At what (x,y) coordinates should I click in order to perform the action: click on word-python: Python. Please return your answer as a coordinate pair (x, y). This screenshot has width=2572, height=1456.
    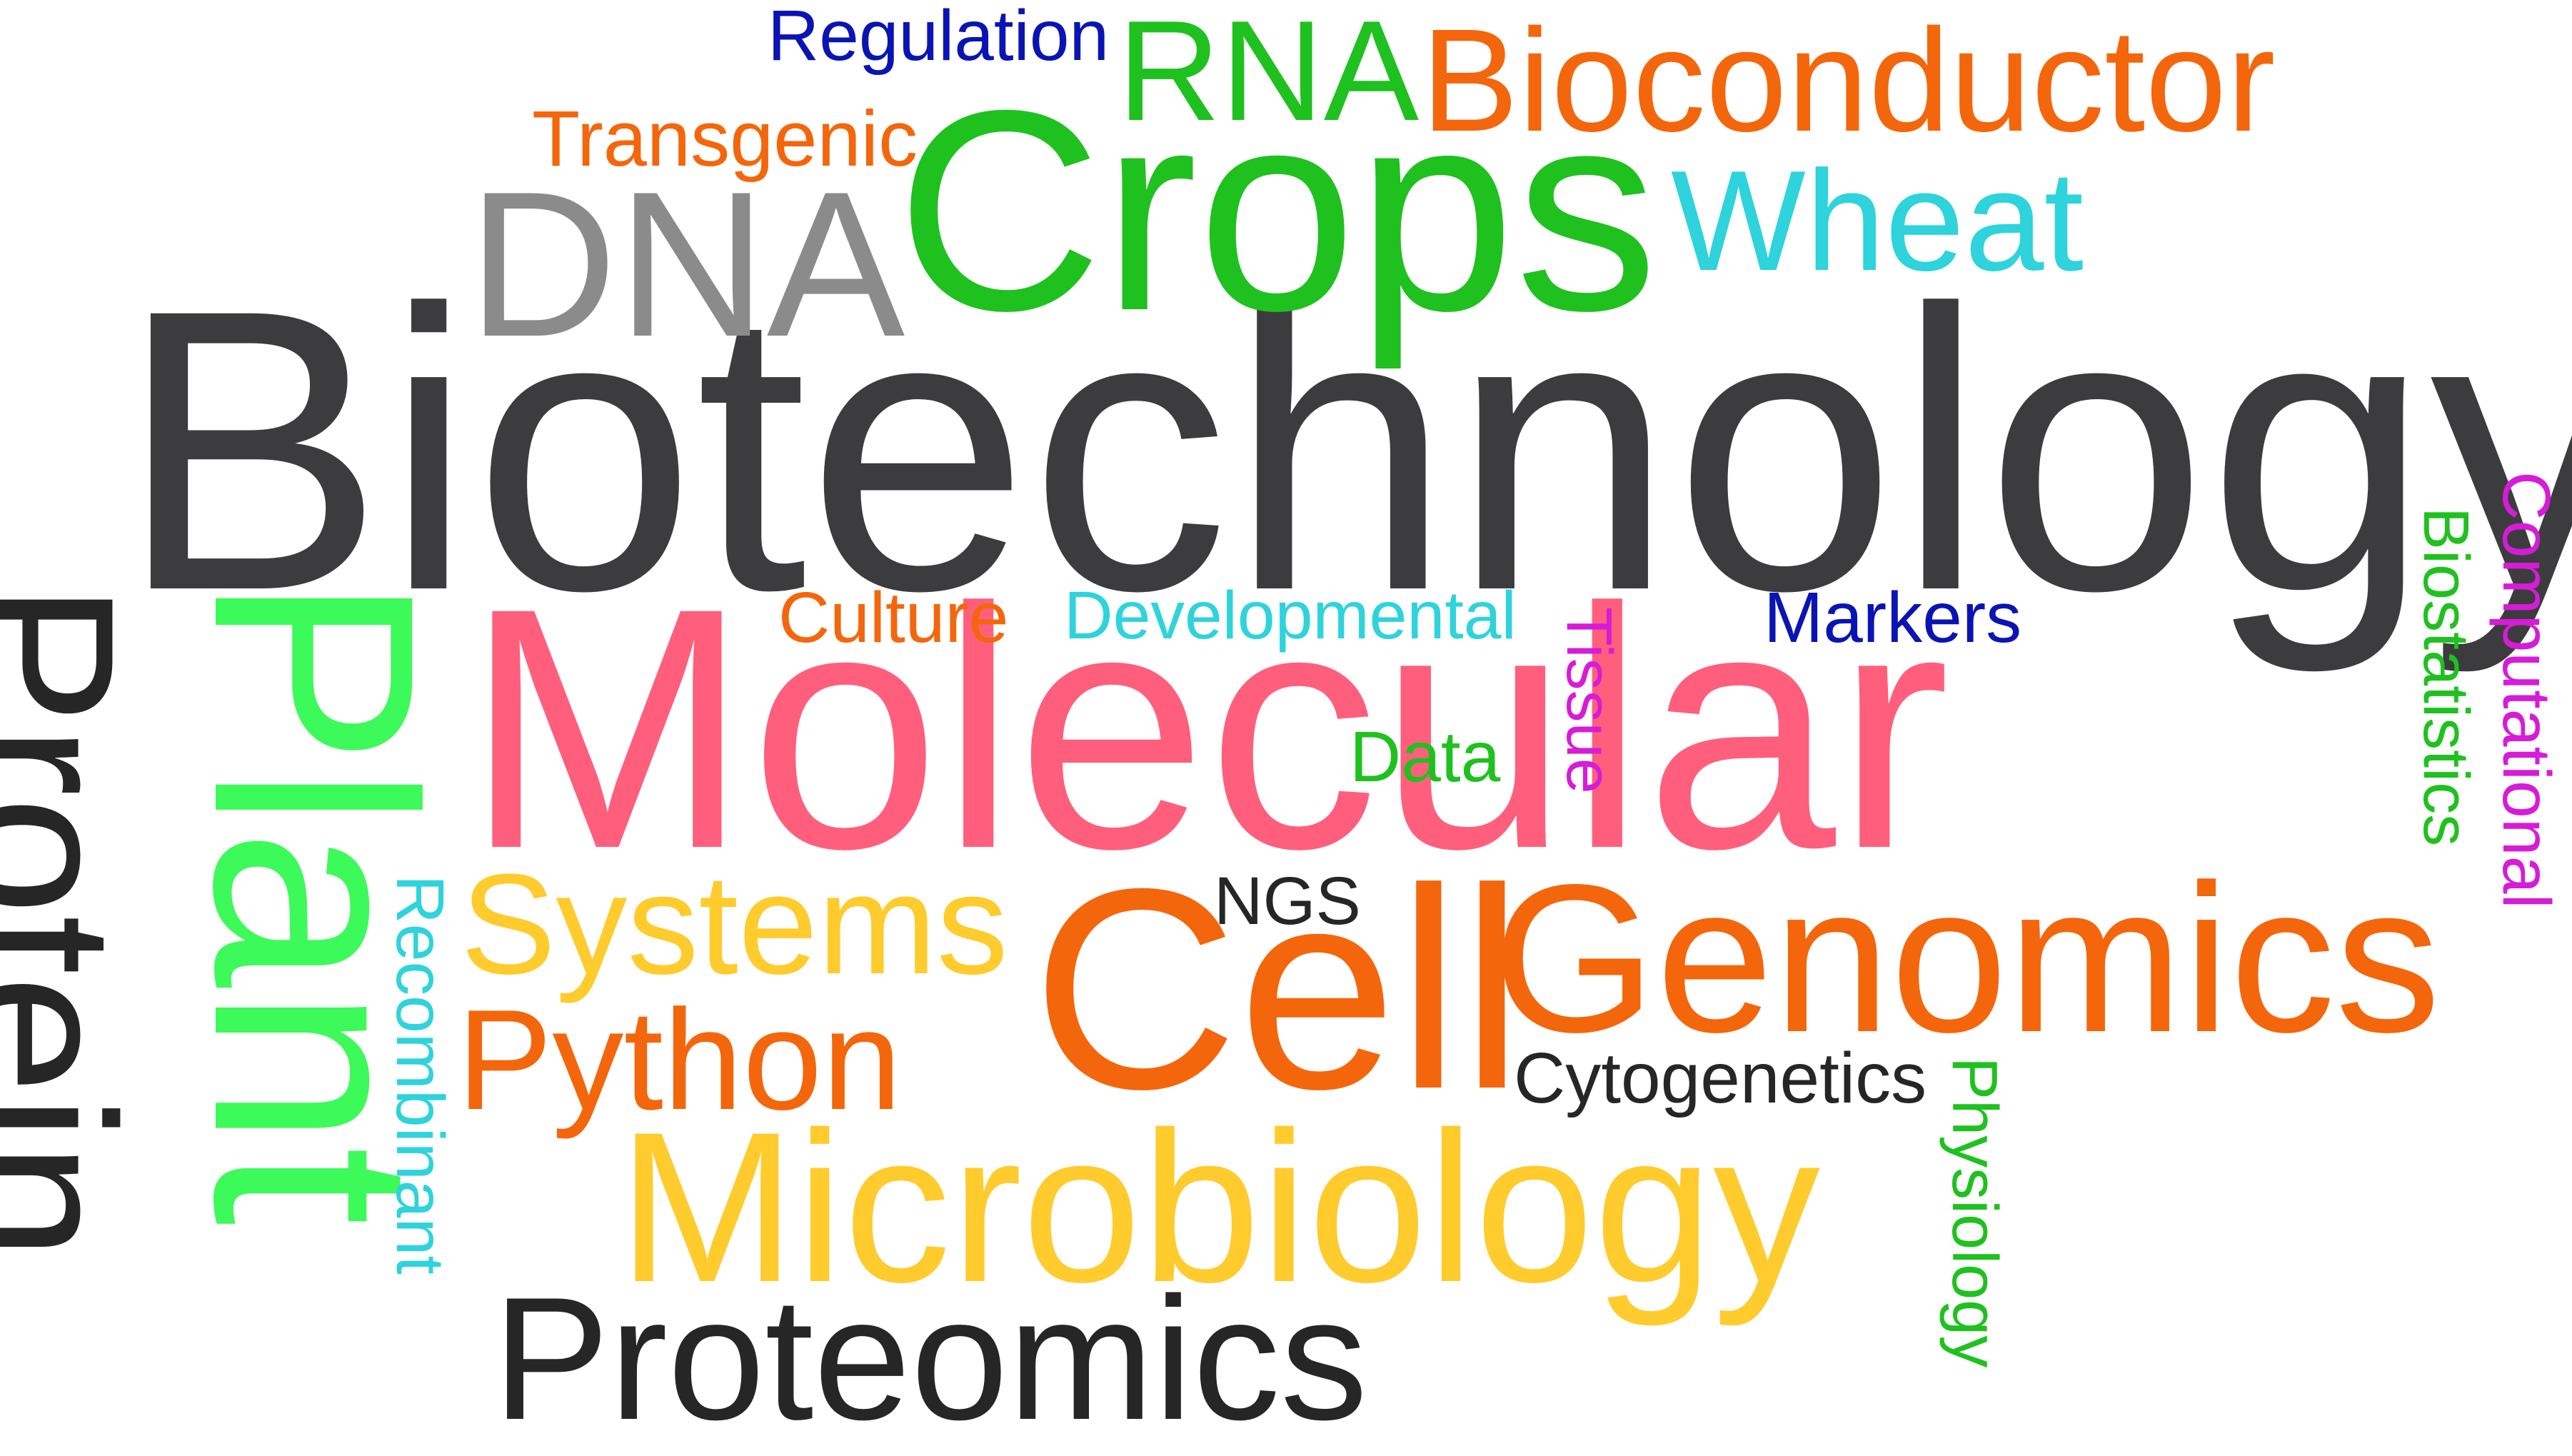
    Looking at the image, I should click on (679, 1060).